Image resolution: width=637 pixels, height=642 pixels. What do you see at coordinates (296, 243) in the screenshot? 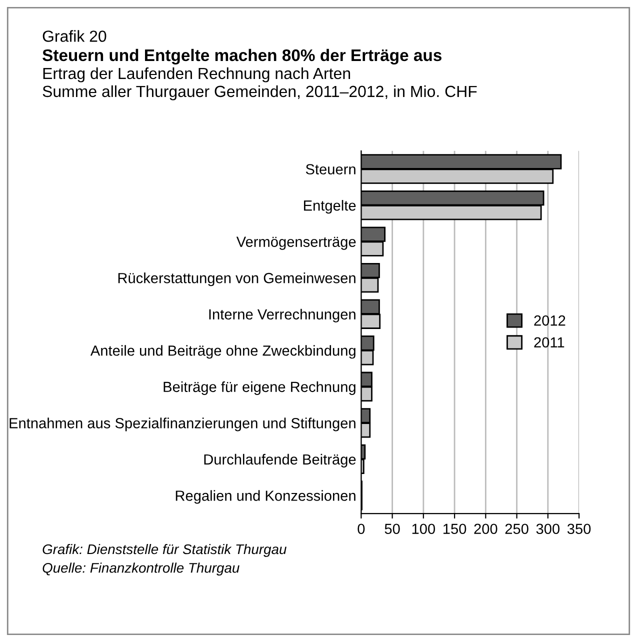
I see `y-tick-label: Vermögenserträge` at bounding box center [296, 243].